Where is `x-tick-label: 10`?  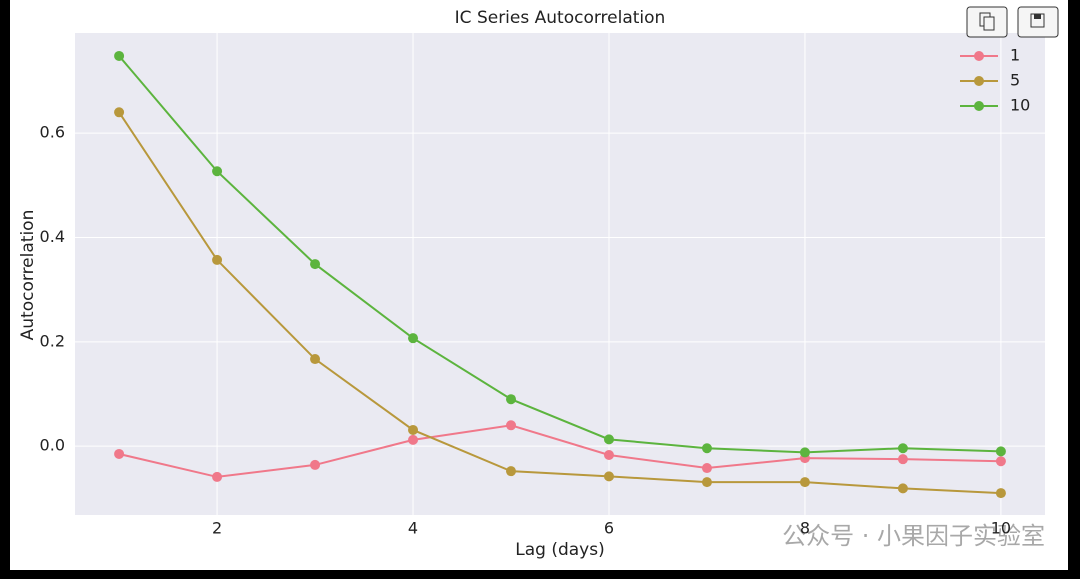
x-tick-label: 10 is located at coordinates (1001, 528).